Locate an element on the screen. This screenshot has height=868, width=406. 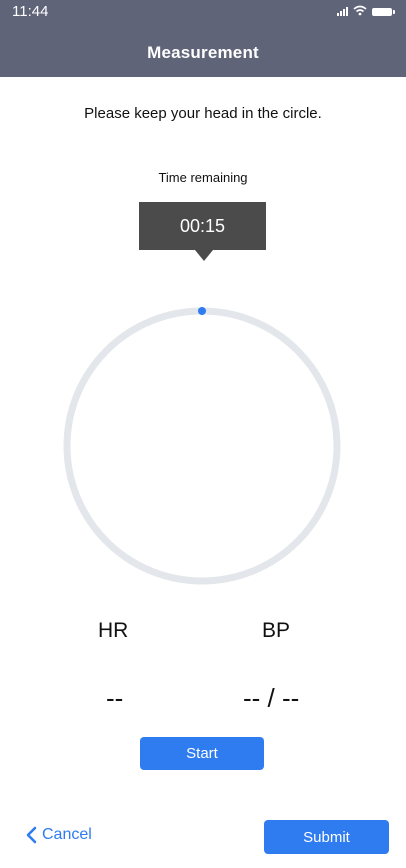
nav-header: 11:44 Measurement is located at coordinates (203, 38).